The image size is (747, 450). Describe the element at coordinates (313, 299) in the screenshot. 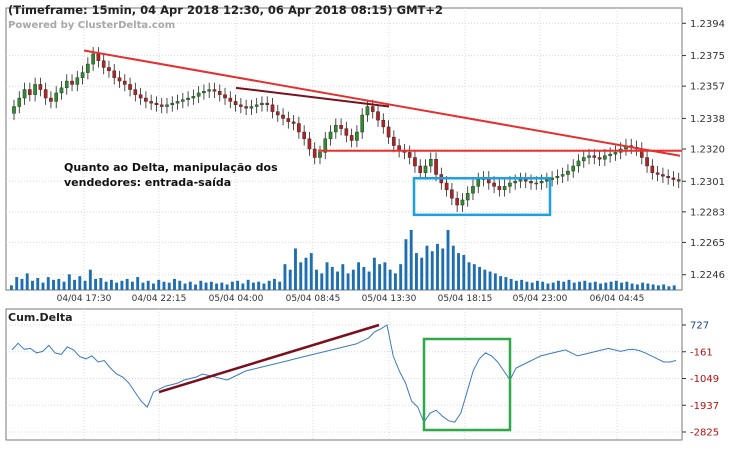

I see `x-tick-label: 05/04 08:45` at that location.